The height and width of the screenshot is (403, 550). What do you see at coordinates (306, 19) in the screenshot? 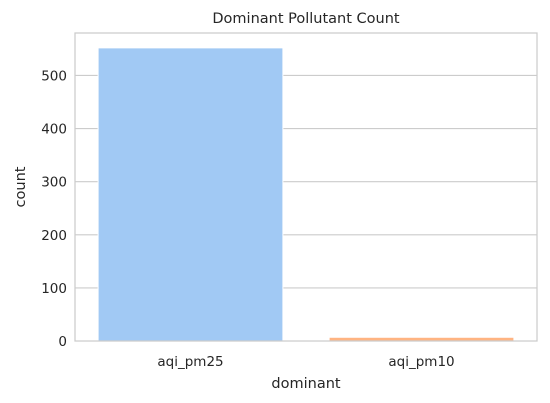
I see `chart-title: Dominant Pollutant Count` at bounding box center [306, 19].